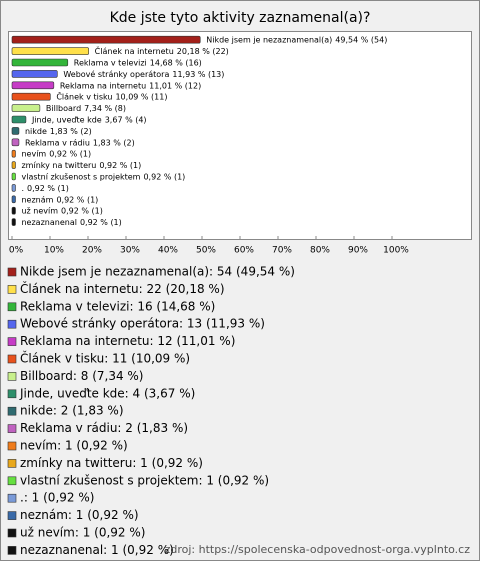 This screenshot has width=480, height=561. Describe the element at coordinates (105, 358) in the screenshot. I see `legend-label: Článek v tisku: 11 (10,09 %)` at that location.